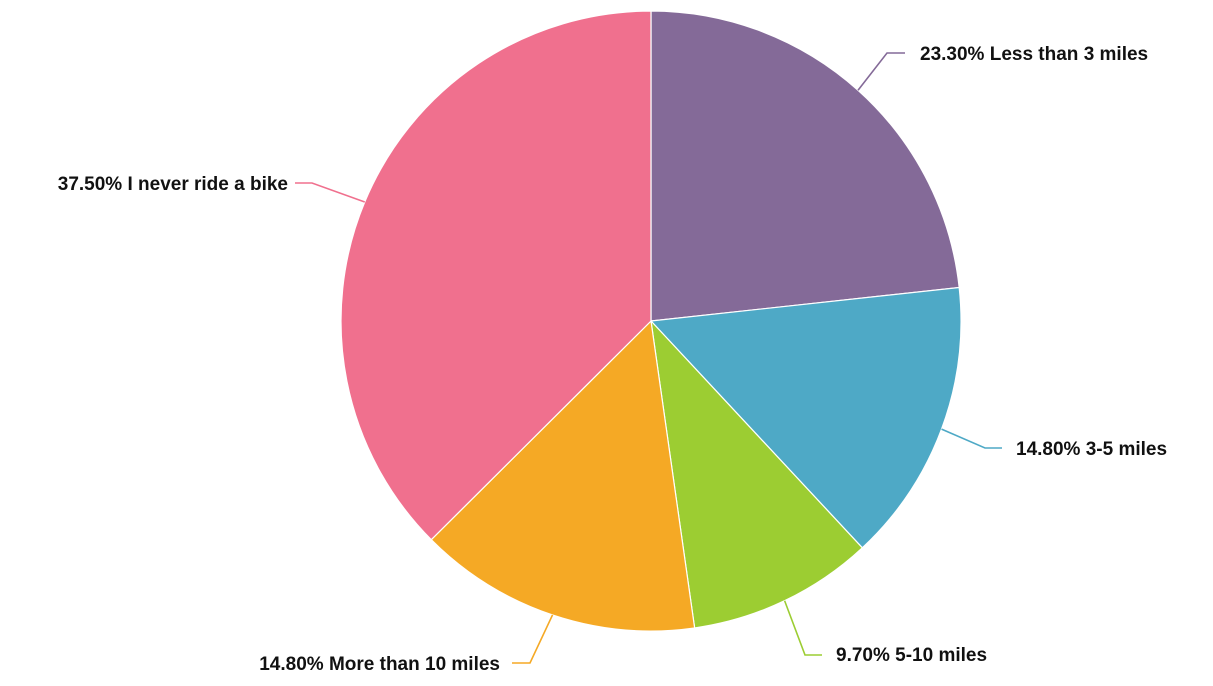 The image size is (1213, 686). Describe the element at coordinates (173, 184) in the screenshot. I see `slice-label-i-never-ride-a-bike: 37.50% I never ride a bike` at that location.